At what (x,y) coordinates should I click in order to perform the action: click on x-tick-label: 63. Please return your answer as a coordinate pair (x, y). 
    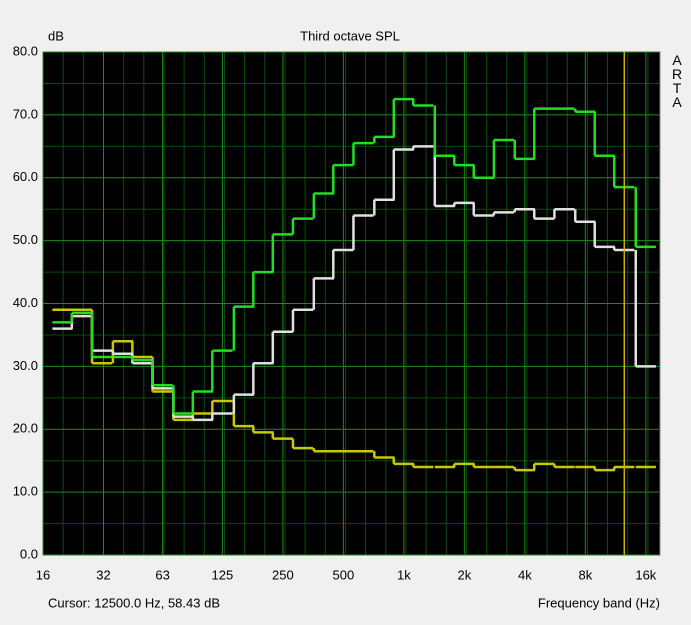
    Looking at the image, I should click on (162, 574).